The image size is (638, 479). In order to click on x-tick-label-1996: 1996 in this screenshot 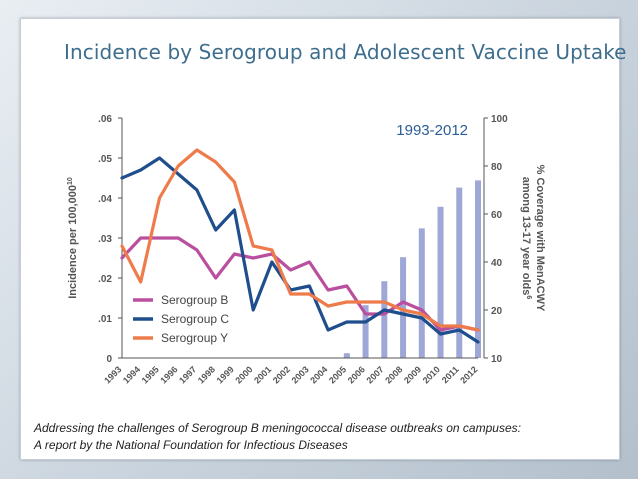, I will do `click(168, 374)`.